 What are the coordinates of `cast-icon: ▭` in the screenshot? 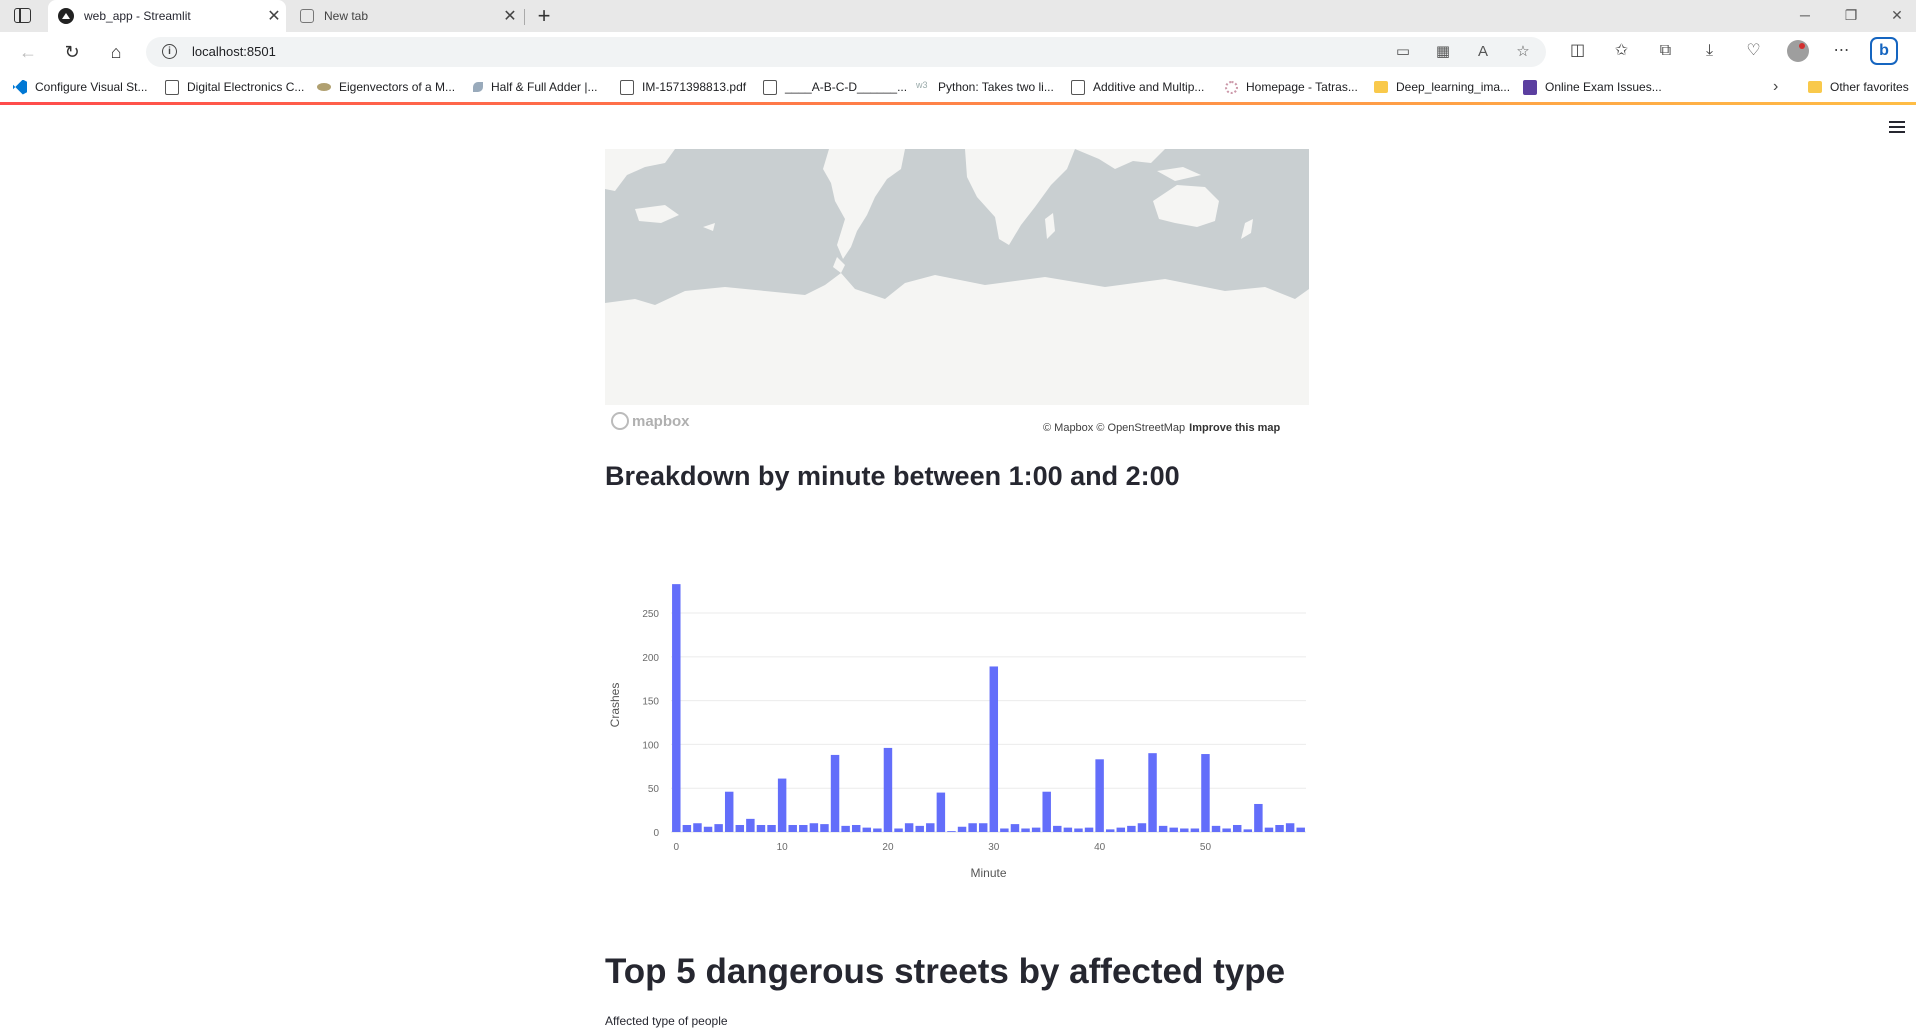 It's located at (1403, 51).